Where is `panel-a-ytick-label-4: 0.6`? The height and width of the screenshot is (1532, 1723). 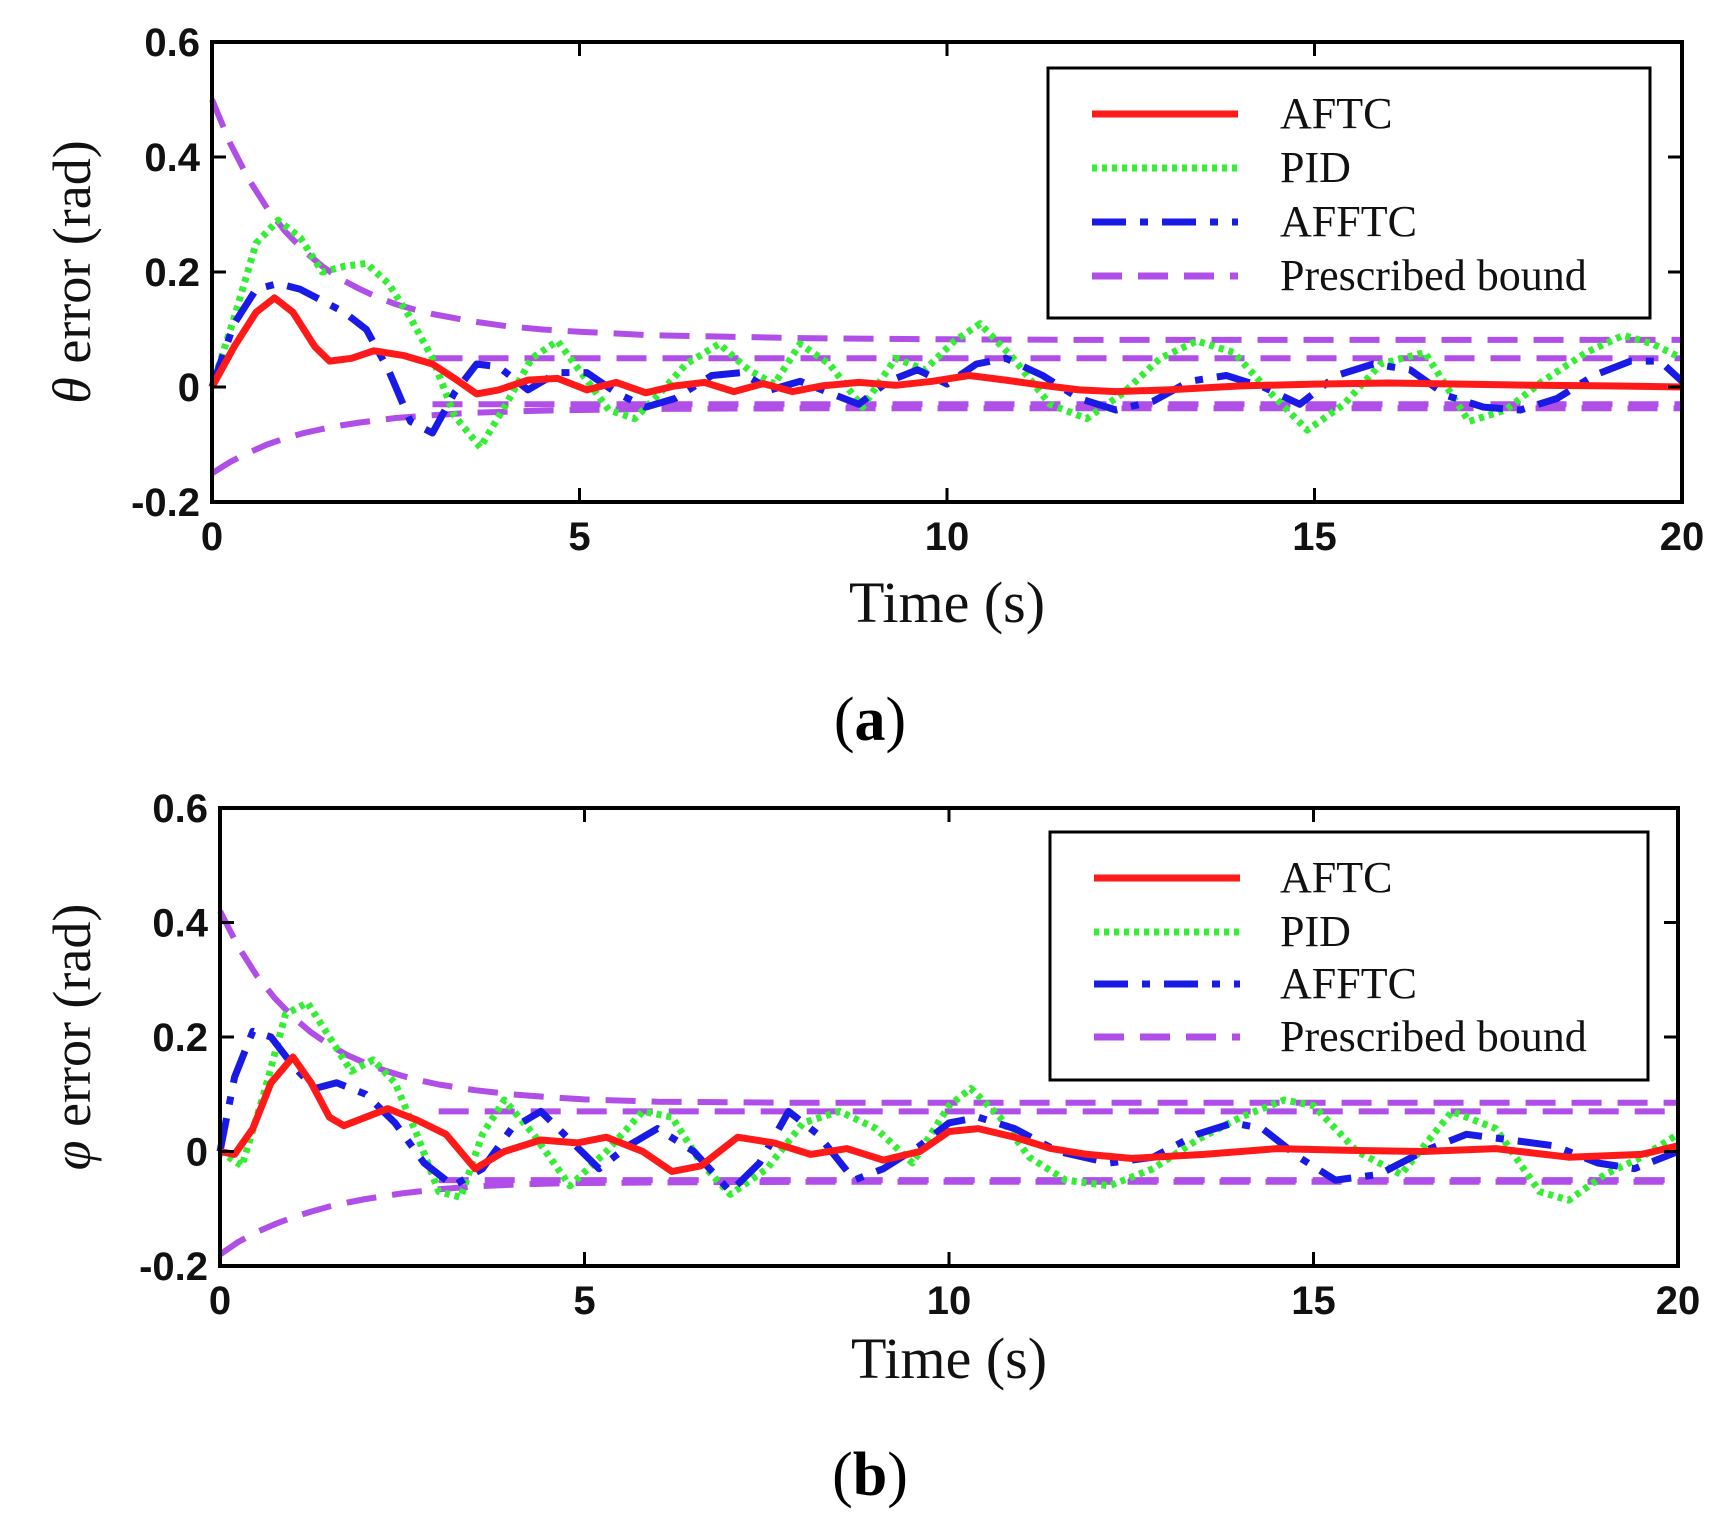
panel-a-ytick-label-4: 0.6 is located at coordinates (172, 43).